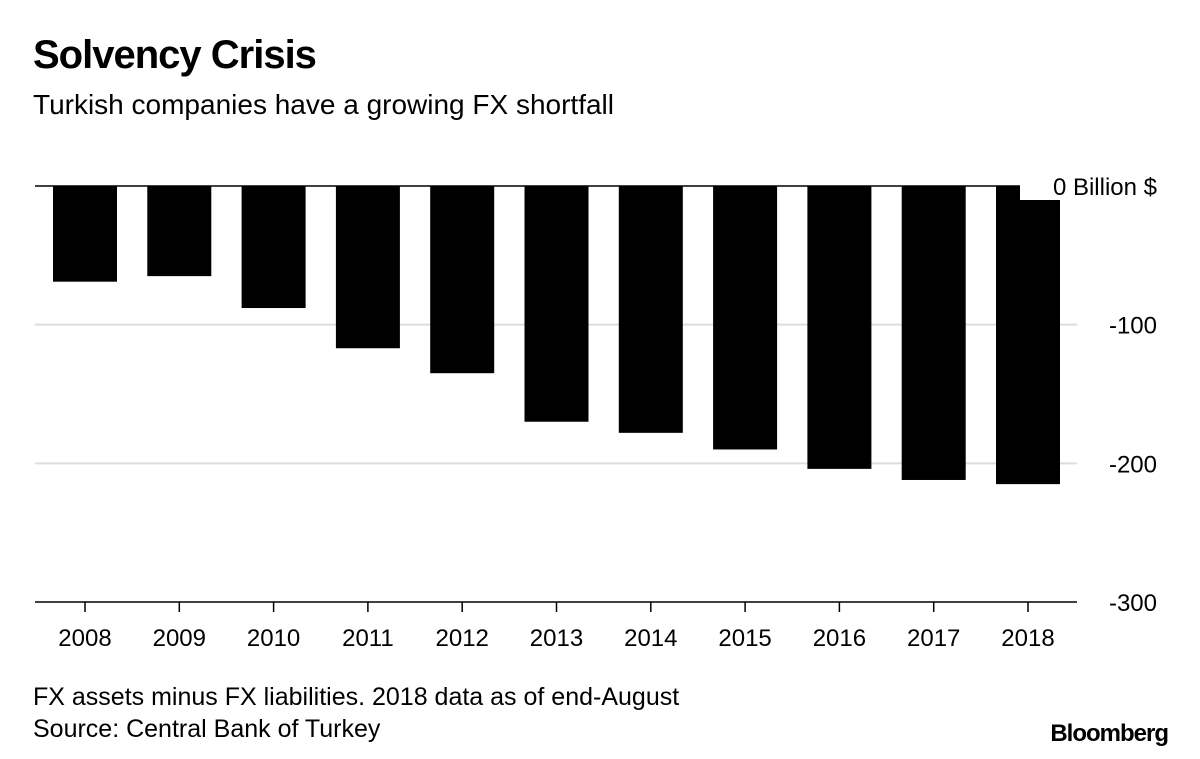  Describe the element at coordinates (1028, 335) in the screenshot. I see `bar-2018` at that location.